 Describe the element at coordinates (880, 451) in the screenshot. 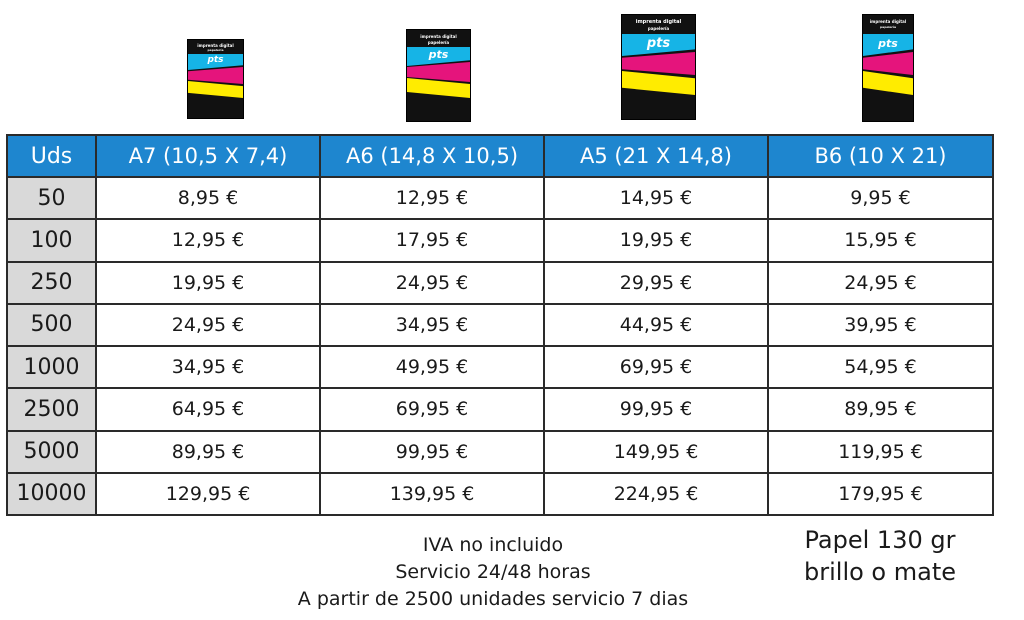

I see `price-cell: 119,95 €` at that location.